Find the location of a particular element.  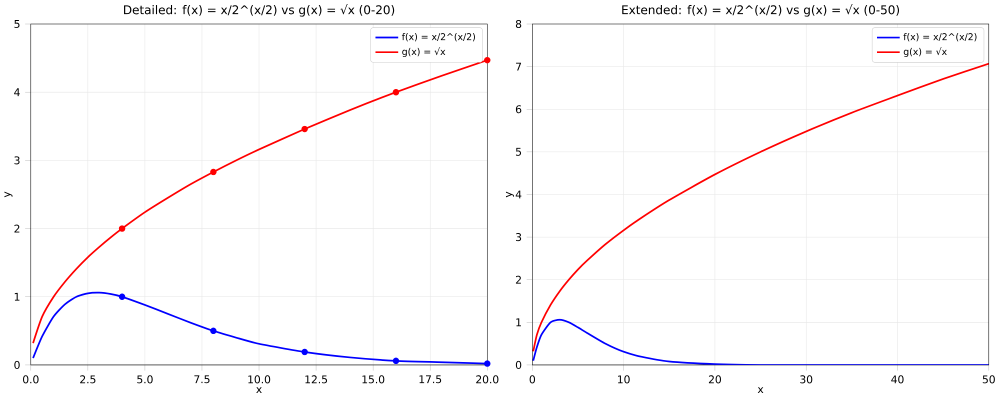

chart-title: Extended: f(x) = x/2^(x/2) vs g(x) = √x (0-50) is located at coordinates (761, 10).